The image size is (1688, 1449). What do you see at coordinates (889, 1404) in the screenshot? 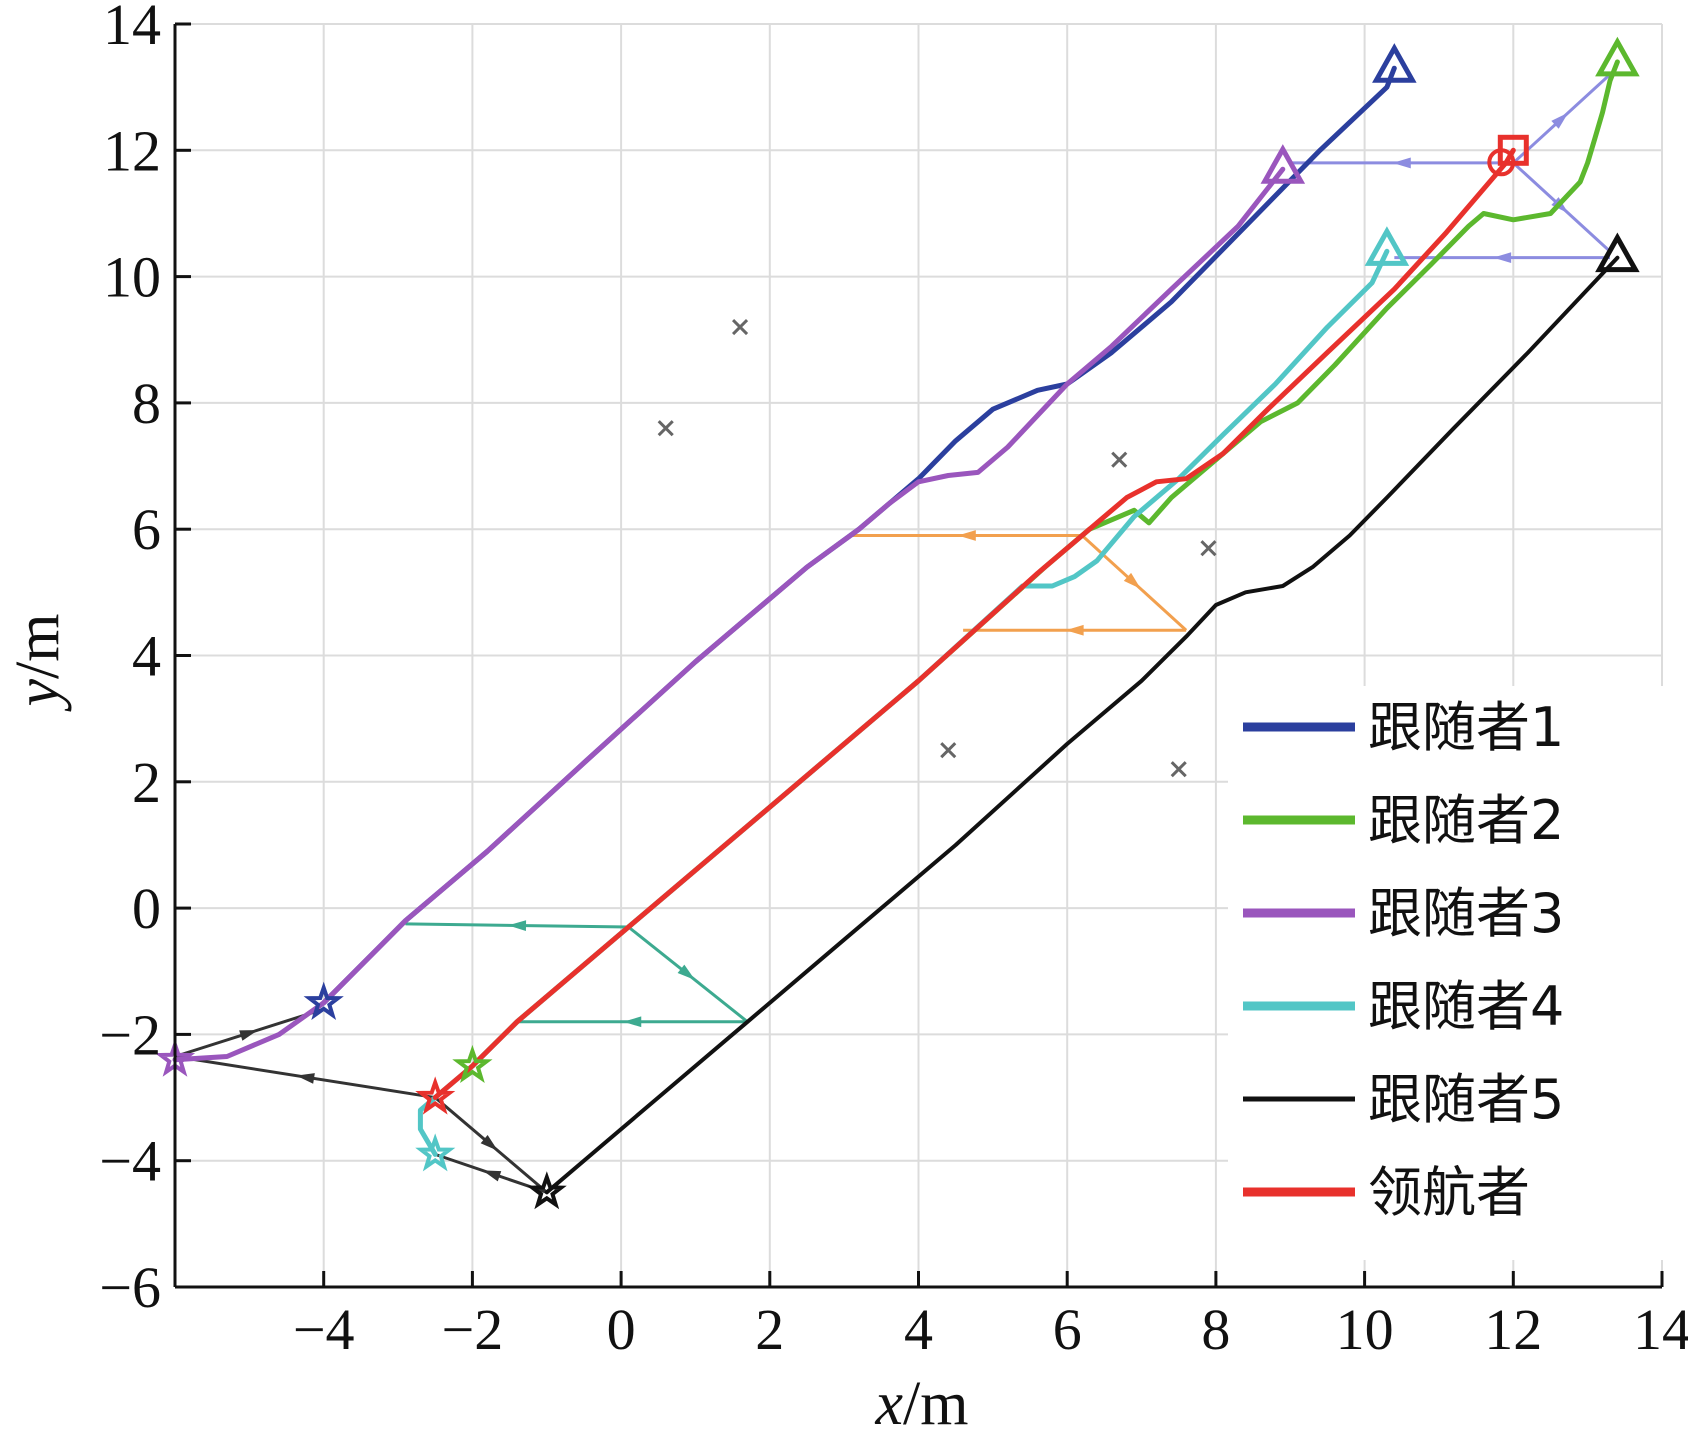
I see `x-axis-variable: x` at bounding box center [889, 1404].